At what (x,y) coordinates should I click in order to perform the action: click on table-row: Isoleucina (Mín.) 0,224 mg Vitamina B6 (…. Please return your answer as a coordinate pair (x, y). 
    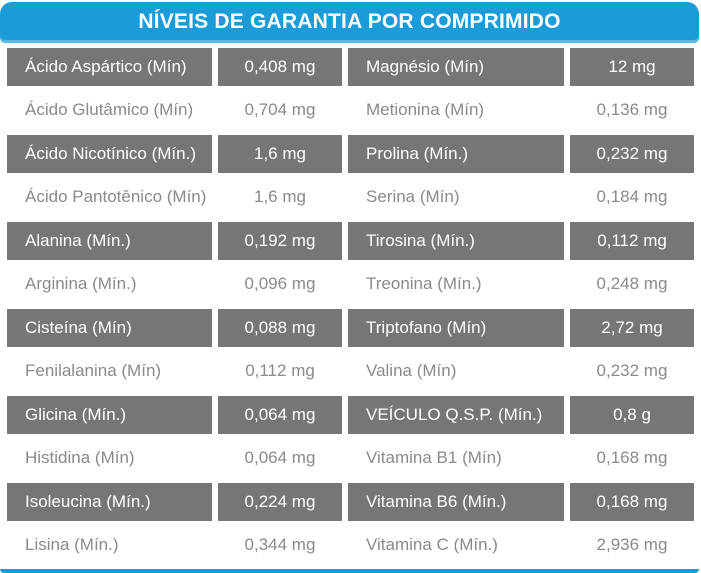
    Looking at the image, I should click on (350, 502).